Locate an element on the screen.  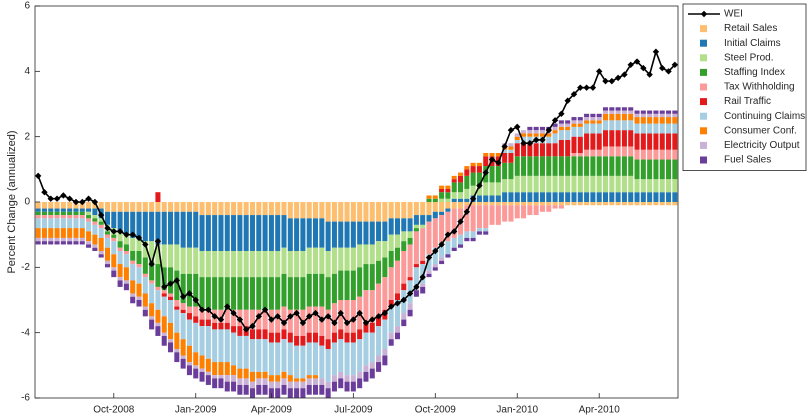
y-tick-label: 0 is located at coordinates (27, 202).